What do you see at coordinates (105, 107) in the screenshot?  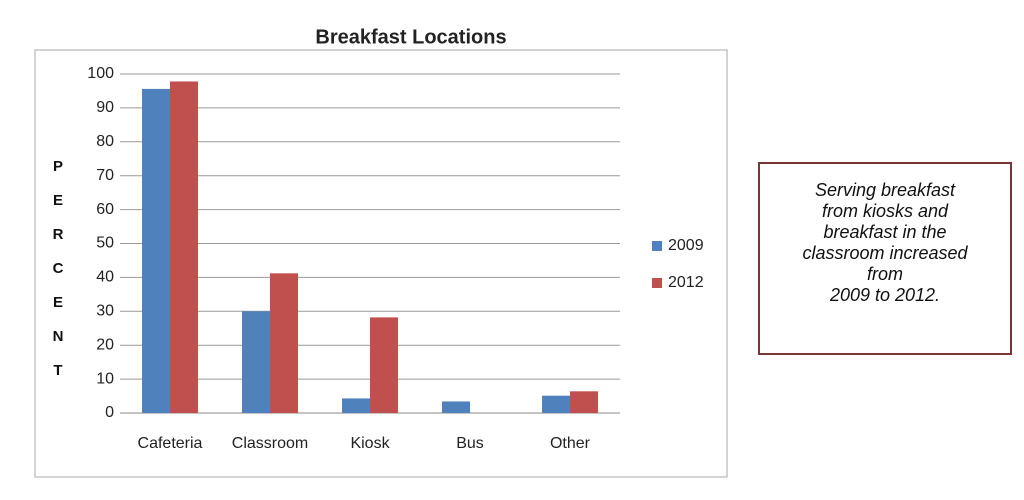 I see `y-tick-label: 90` at bounding box center [105, 107].